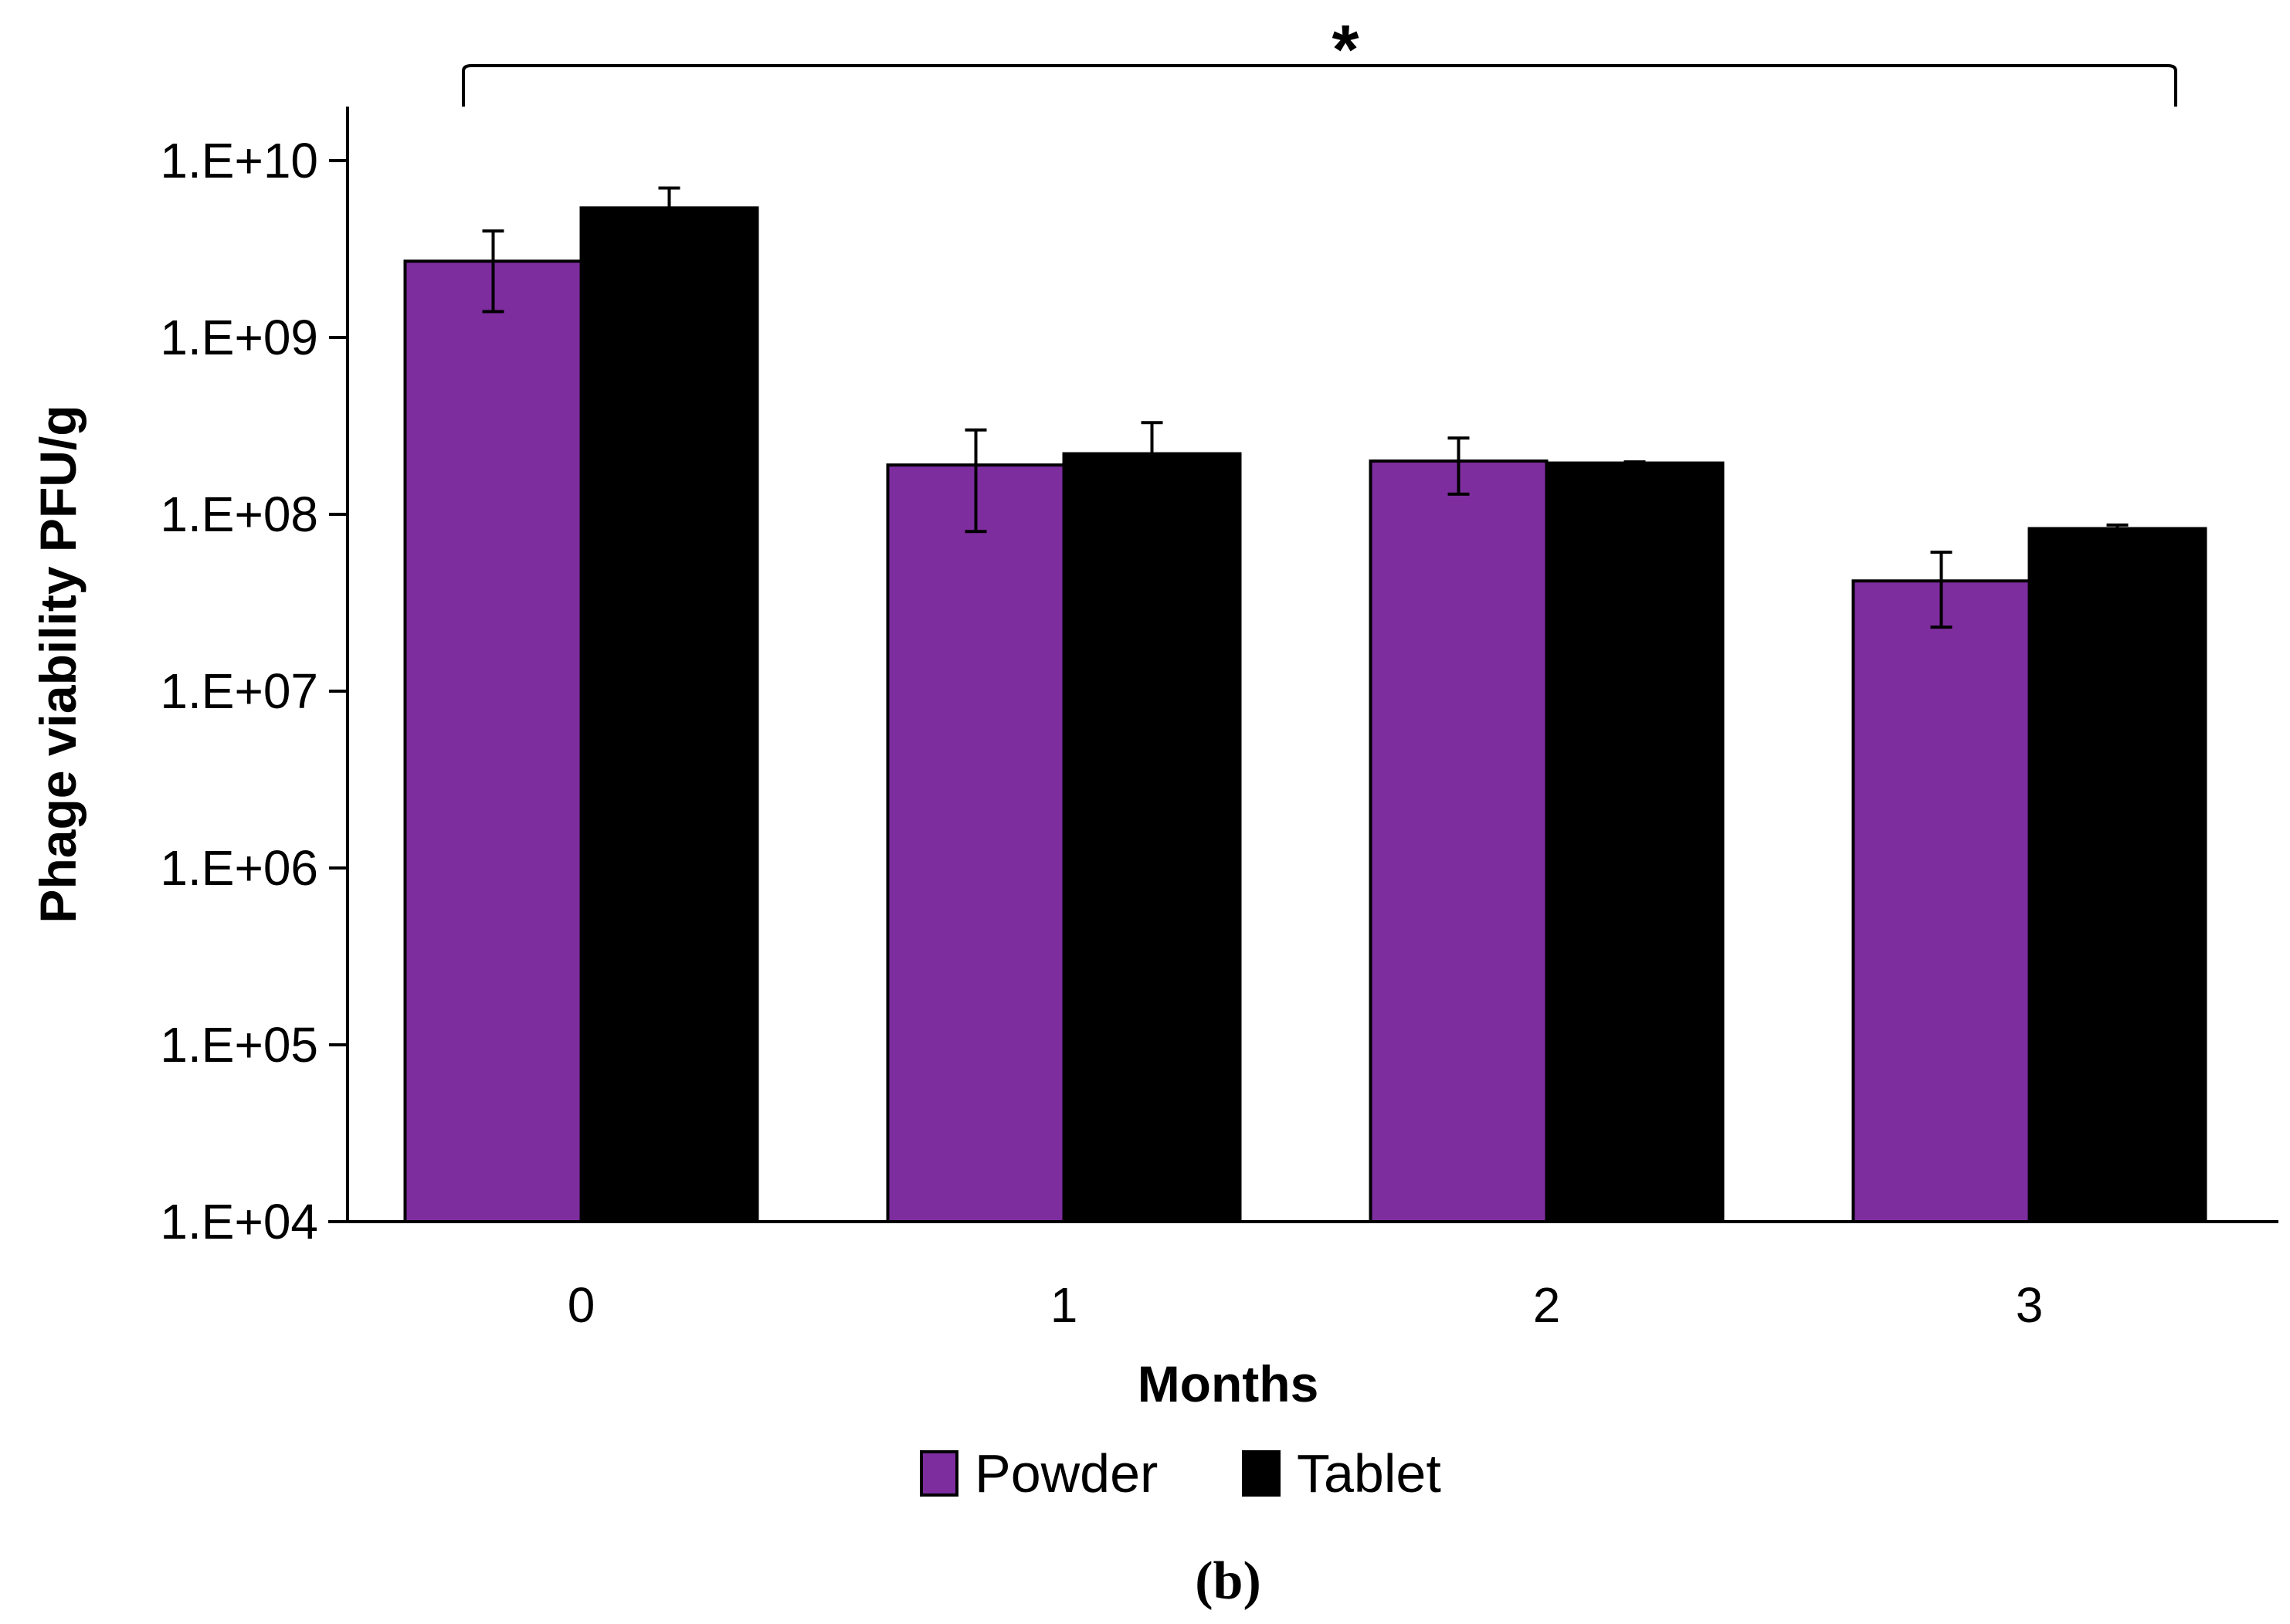  Describe the element at coordinates (2030, 1305) in the screenshot. I see `x-tick-label: 3` at that location.